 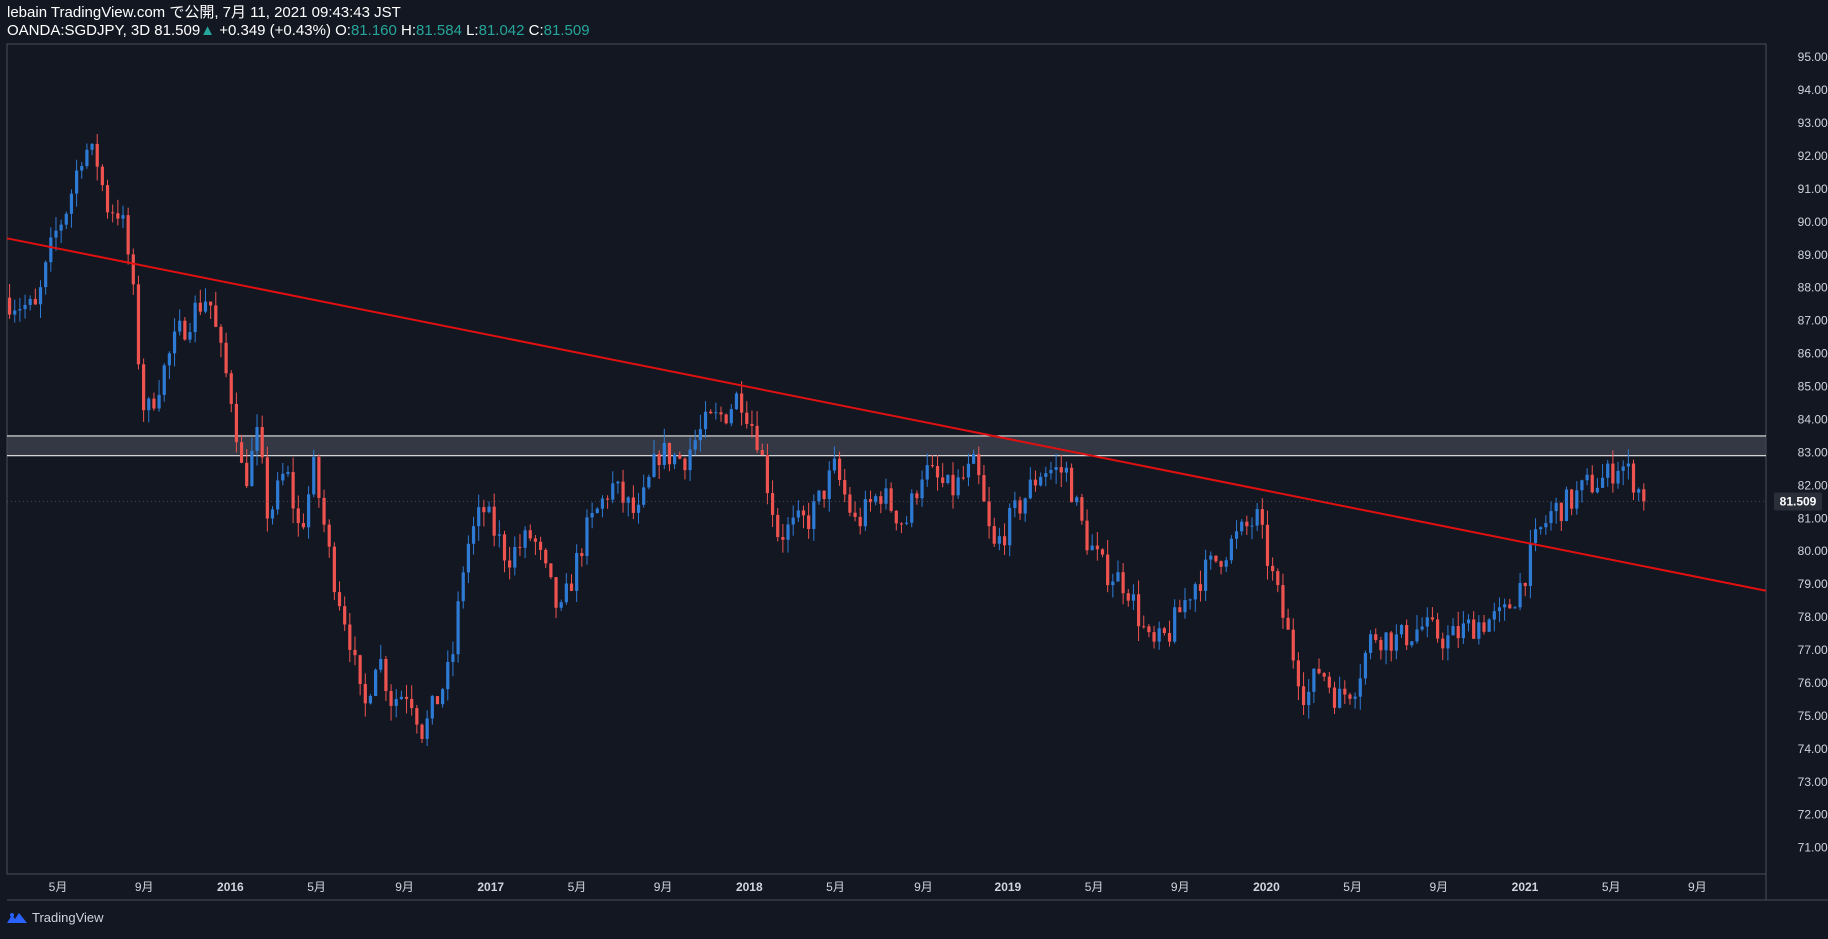 What do you see at coordinates (208, 30) in the screenshot?
I see `up-arrow-icon: ▲` at bounding box center [208, 30].